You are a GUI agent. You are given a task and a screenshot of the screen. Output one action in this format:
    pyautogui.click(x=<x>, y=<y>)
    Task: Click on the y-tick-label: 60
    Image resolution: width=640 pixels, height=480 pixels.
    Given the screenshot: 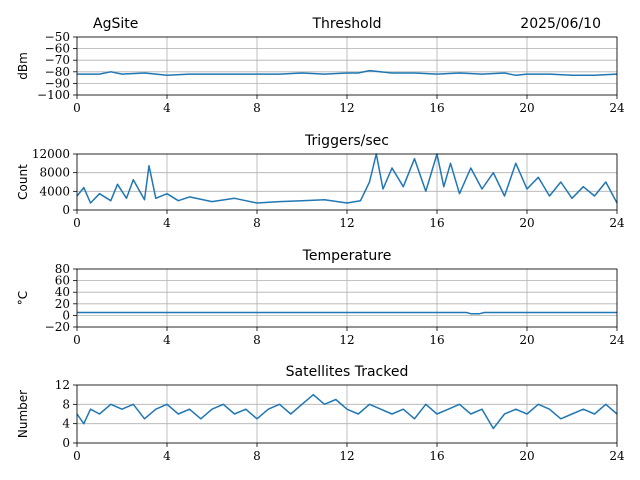 What is the action you would take?
    pyautogui.click(x=62, y=281)
    